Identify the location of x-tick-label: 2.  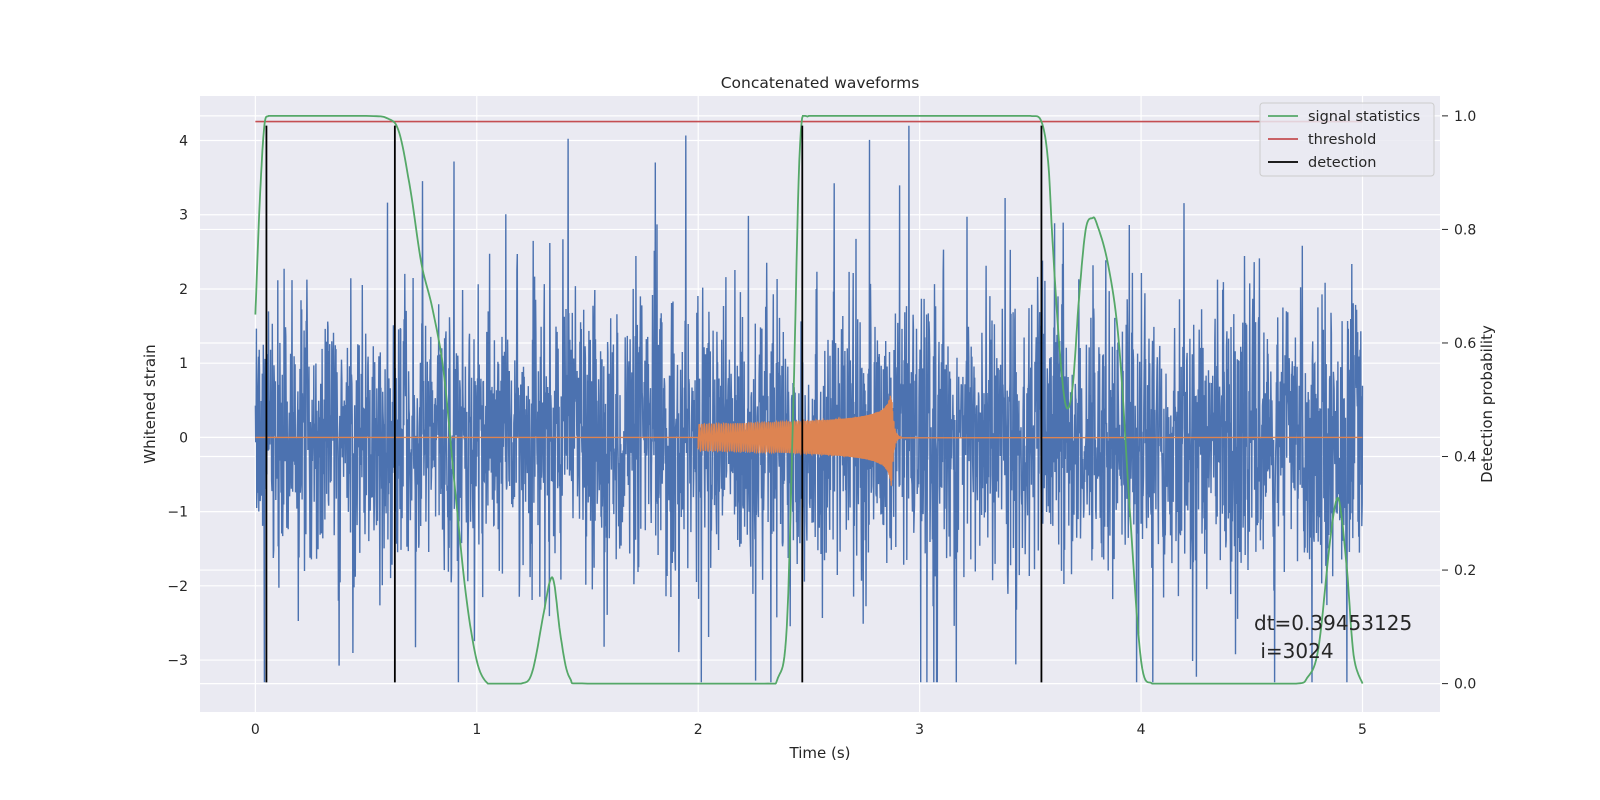
(698, 730).